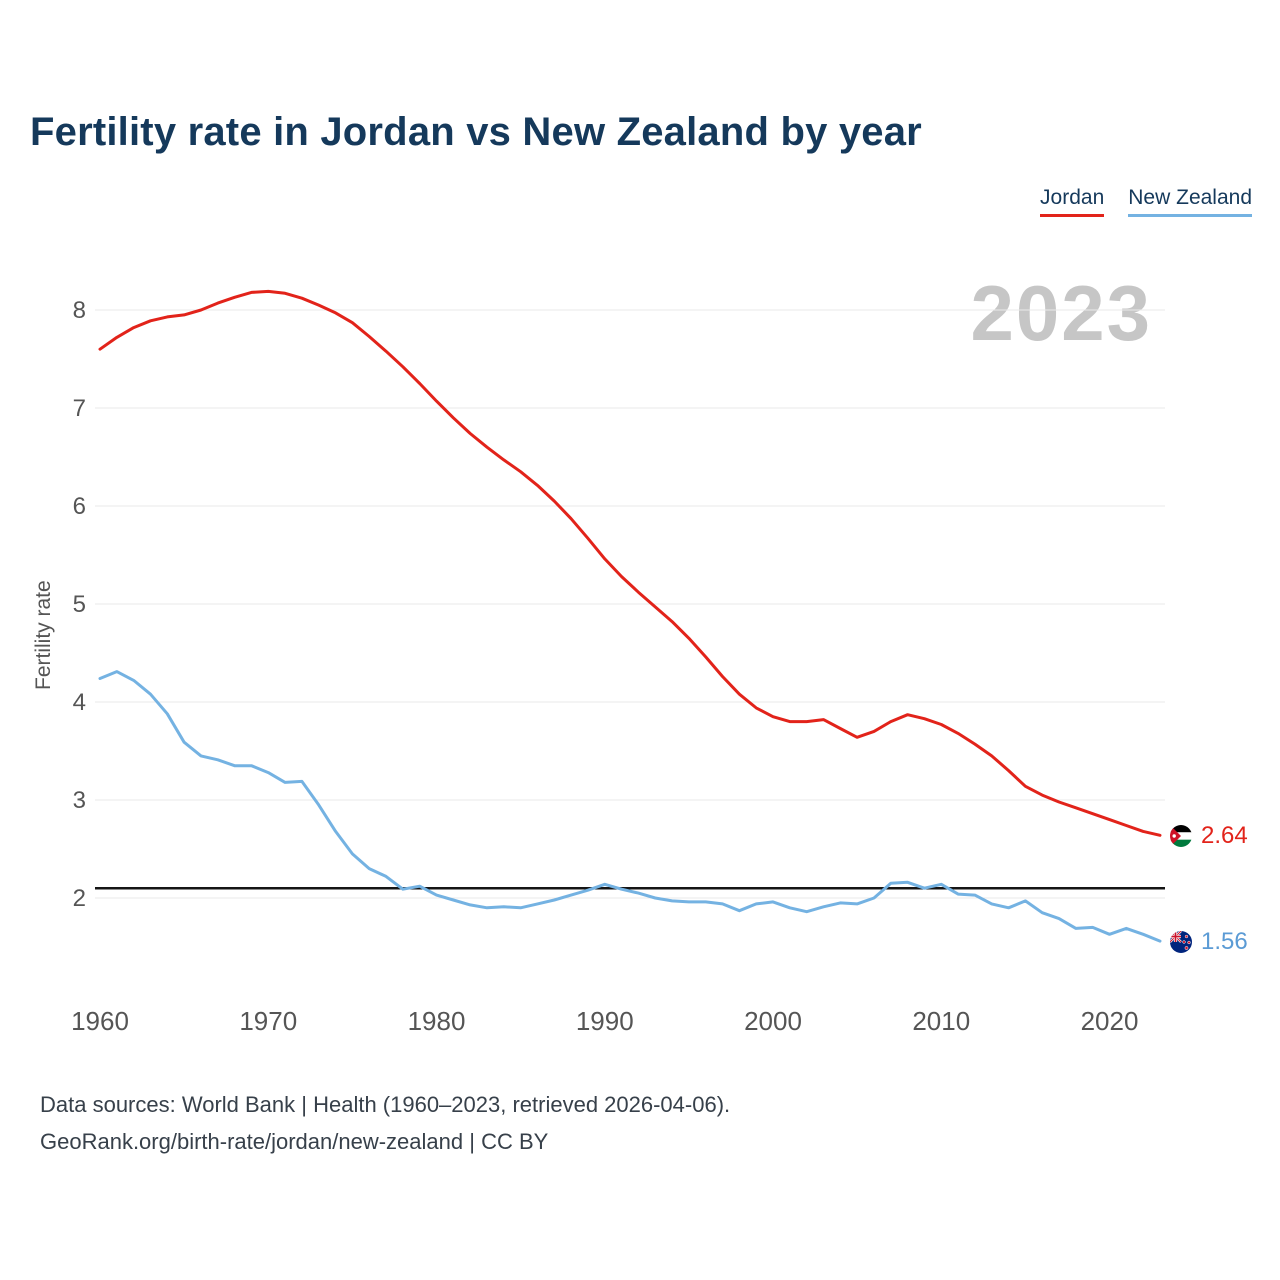  Describe the element at coordinates (941, 1021) in the screenshot. I see `svg-text: 2010` at that location.